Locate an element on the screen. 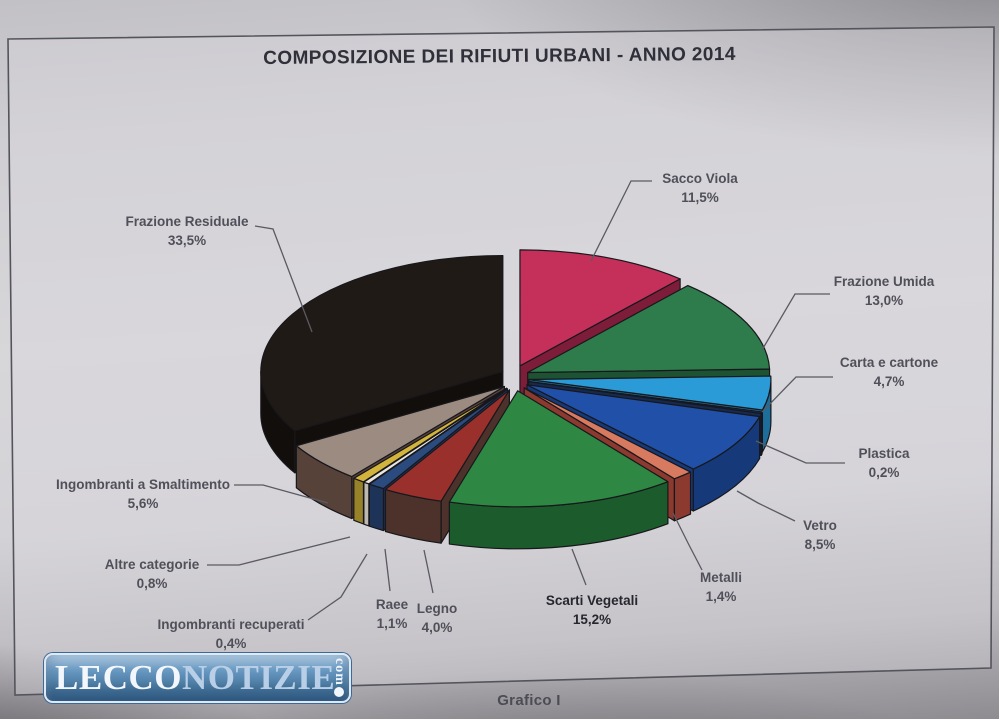 The image size is (999, 719). slice-label-metalli: Metalli 1,4% is located at coordinates (721, 587).